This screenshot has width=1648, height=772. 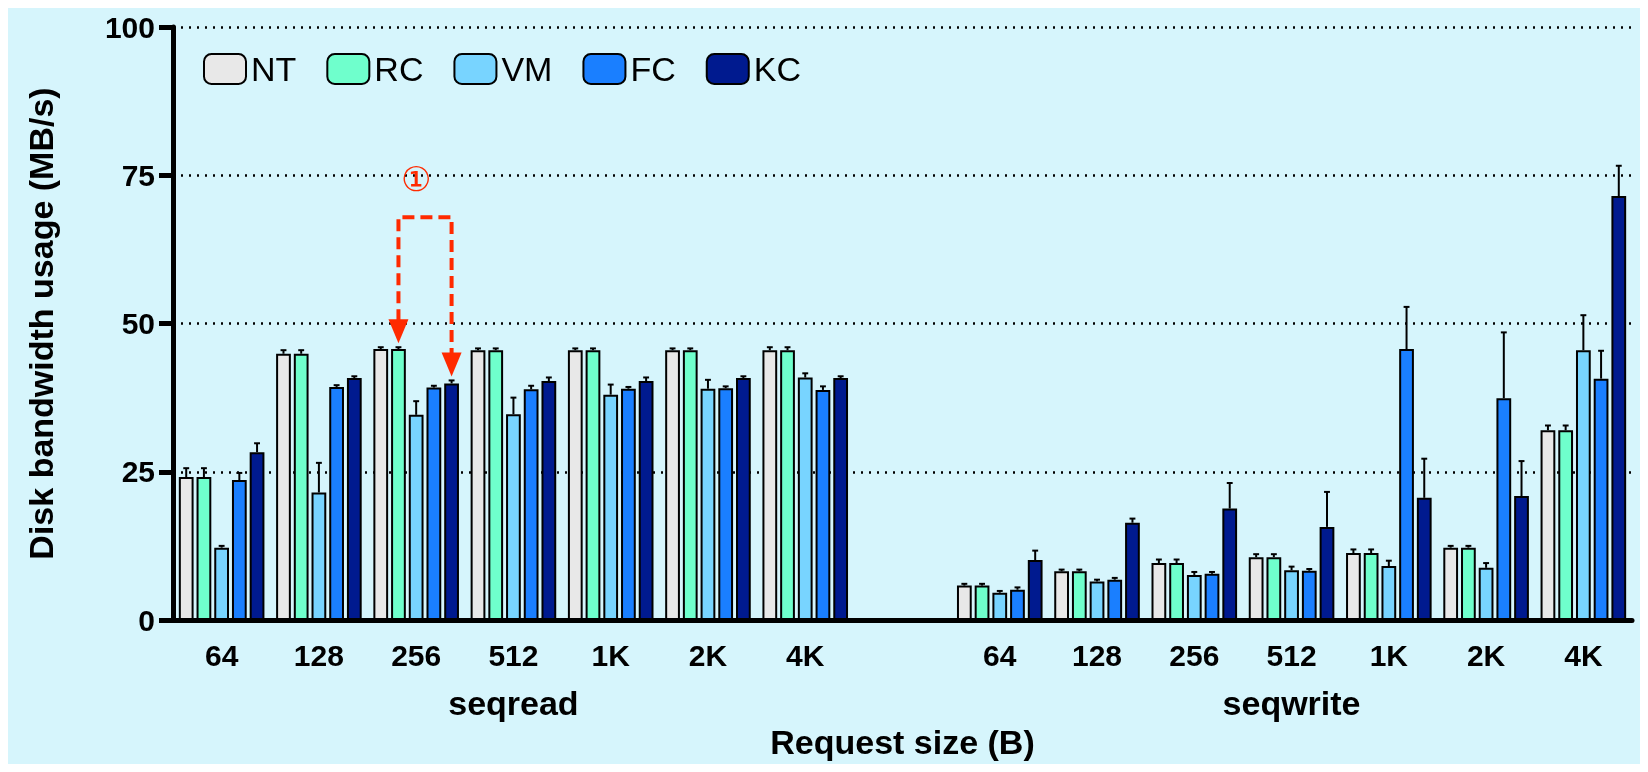 What do you see at coordinates (138, 175) in the screenshot?
I see `y-tick-label: 75` at bounding box center [138, 175].